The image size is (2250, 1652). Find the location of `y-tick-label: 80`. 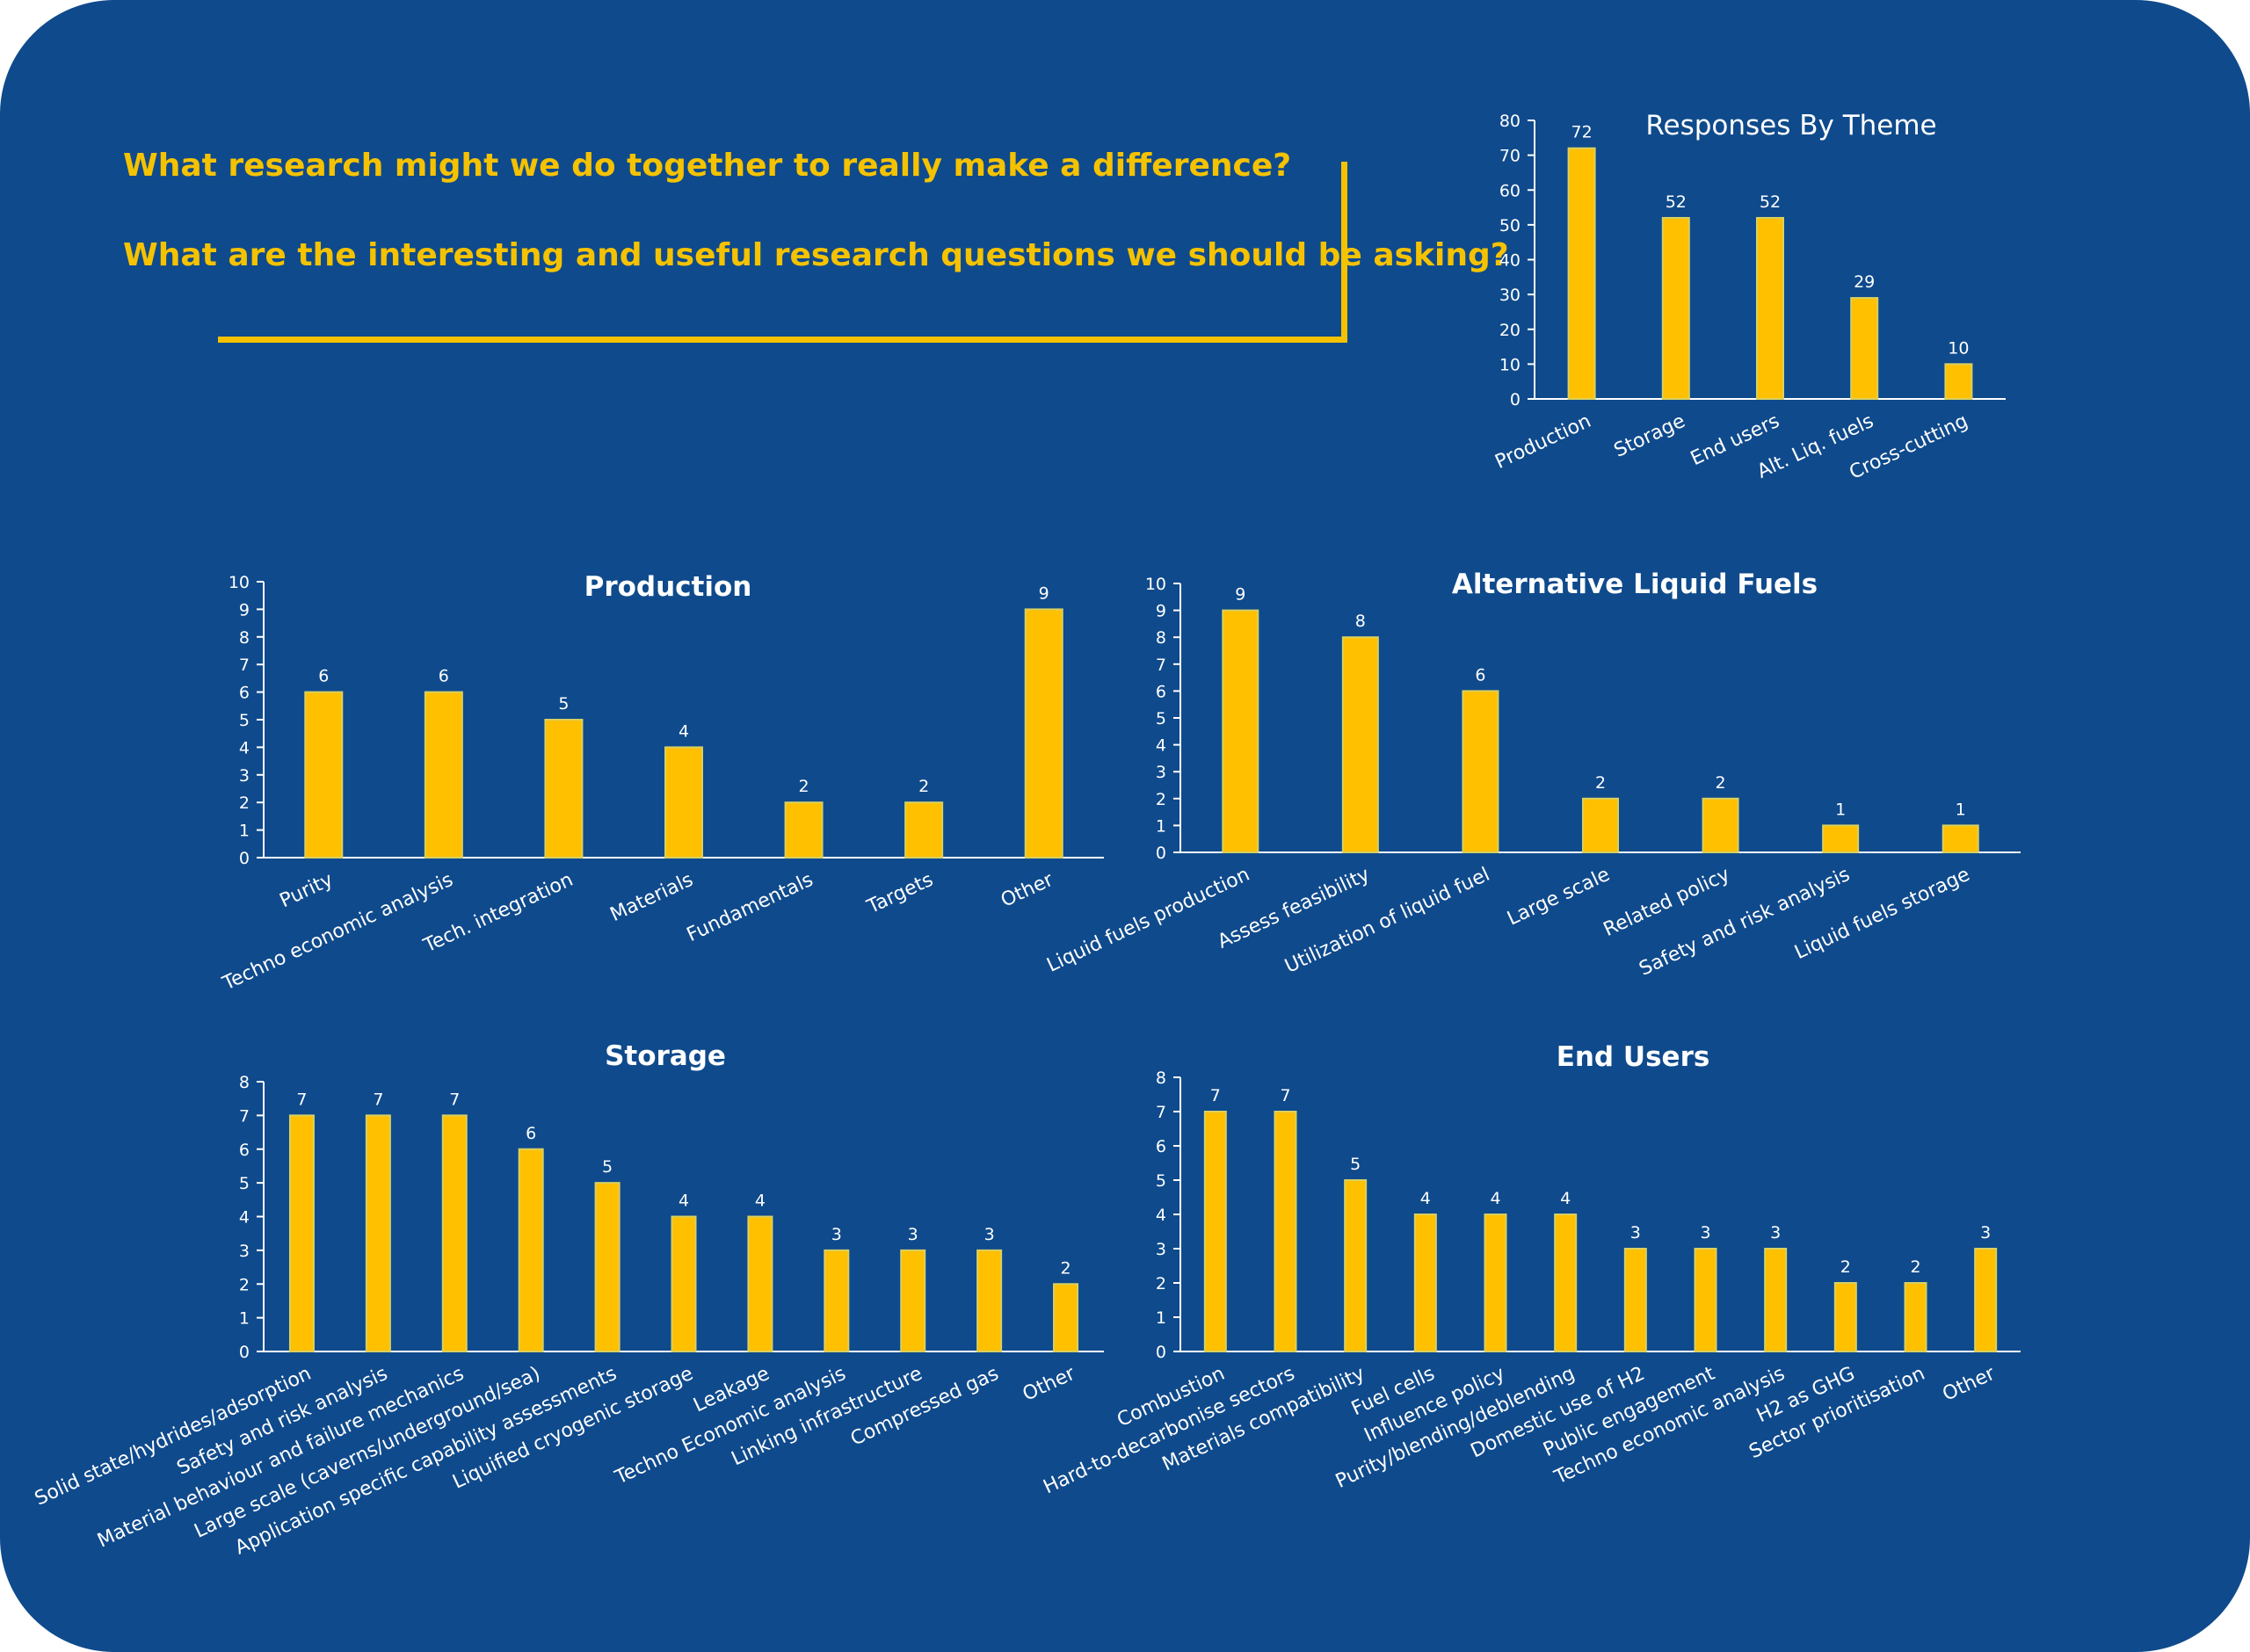

y-tick-label: 80 is located at coordinates (1510, 122).